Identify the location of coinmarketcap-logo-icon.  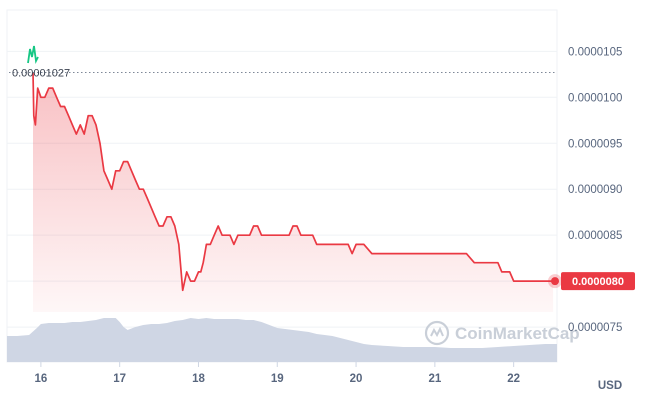
(437, 333).